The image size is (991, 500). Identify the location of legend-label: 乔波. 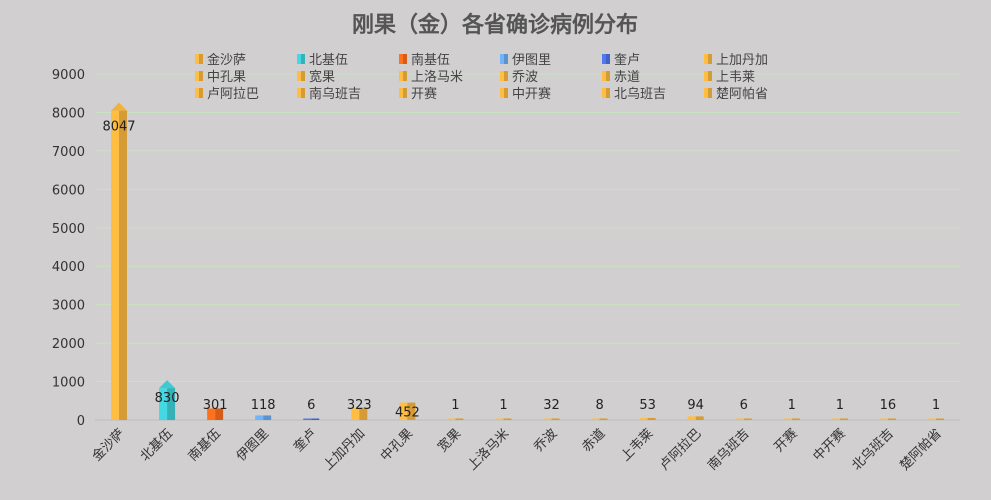
(525, 77).